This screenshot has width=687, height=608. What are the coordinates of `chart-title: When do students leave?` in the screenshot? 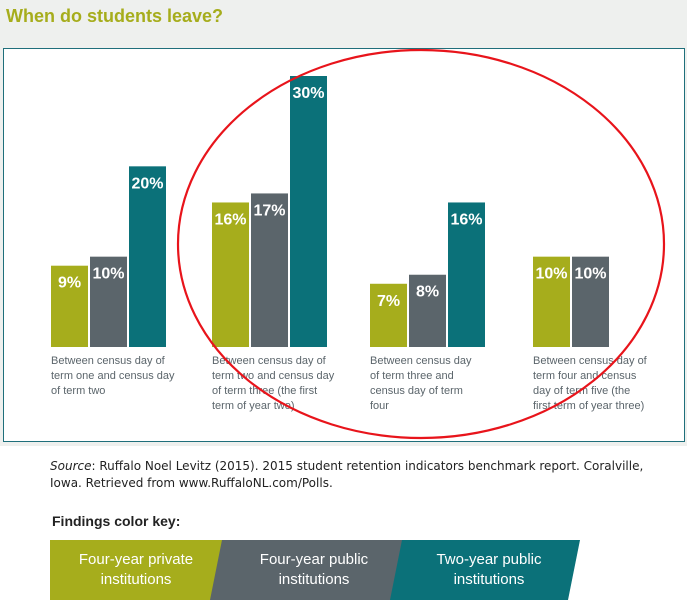 It's located at (115, 16).